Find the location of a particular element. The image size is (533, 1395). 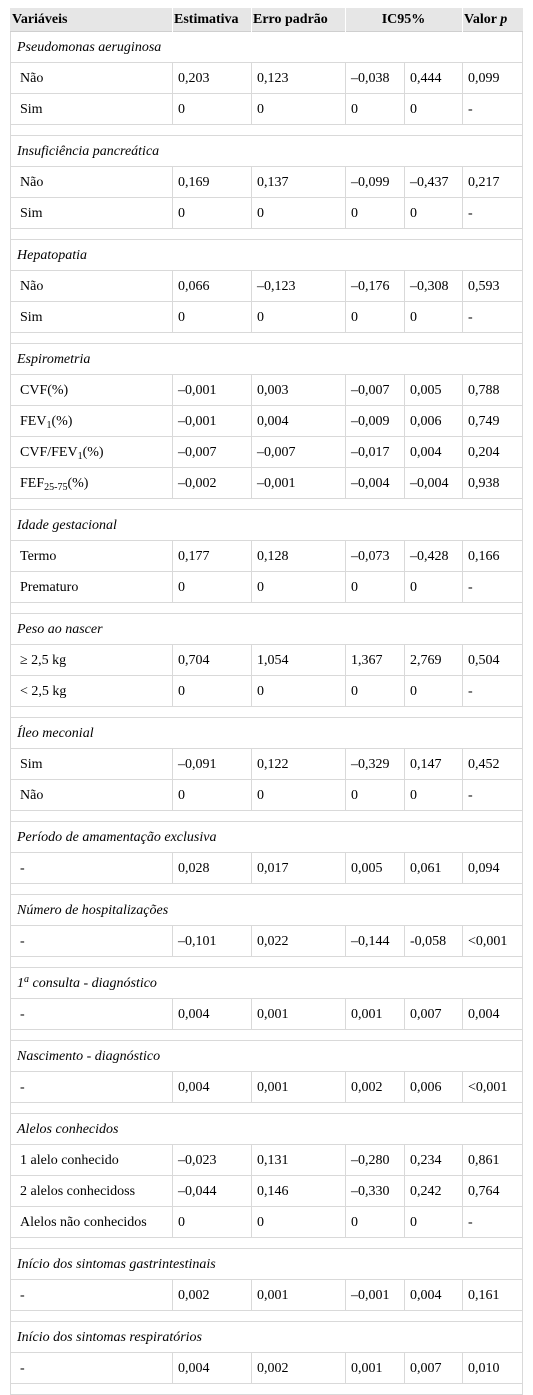

header-estimativa: Estimativa is located at coordinates (206, 19).